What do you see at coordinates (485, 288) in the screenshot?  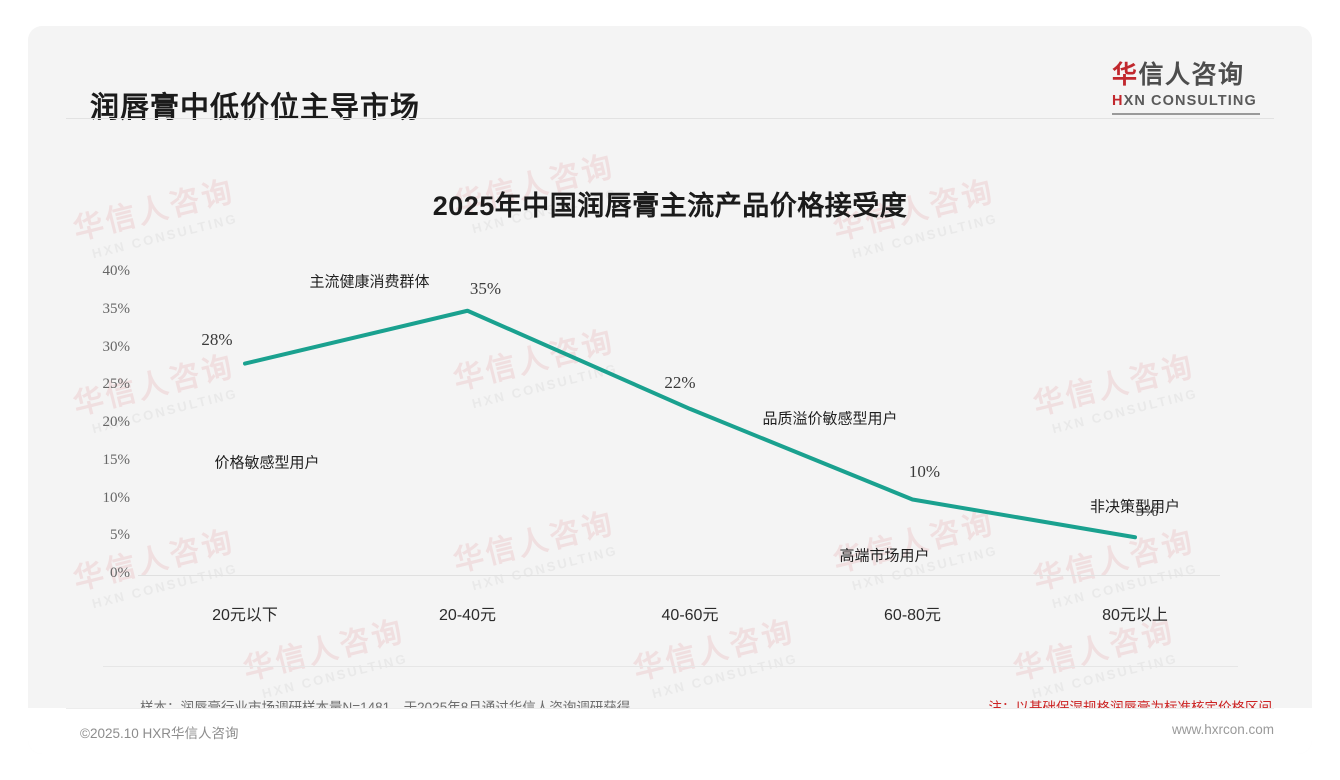 I see `data-point-value-label: 35%` at bounding box center [485, 288].